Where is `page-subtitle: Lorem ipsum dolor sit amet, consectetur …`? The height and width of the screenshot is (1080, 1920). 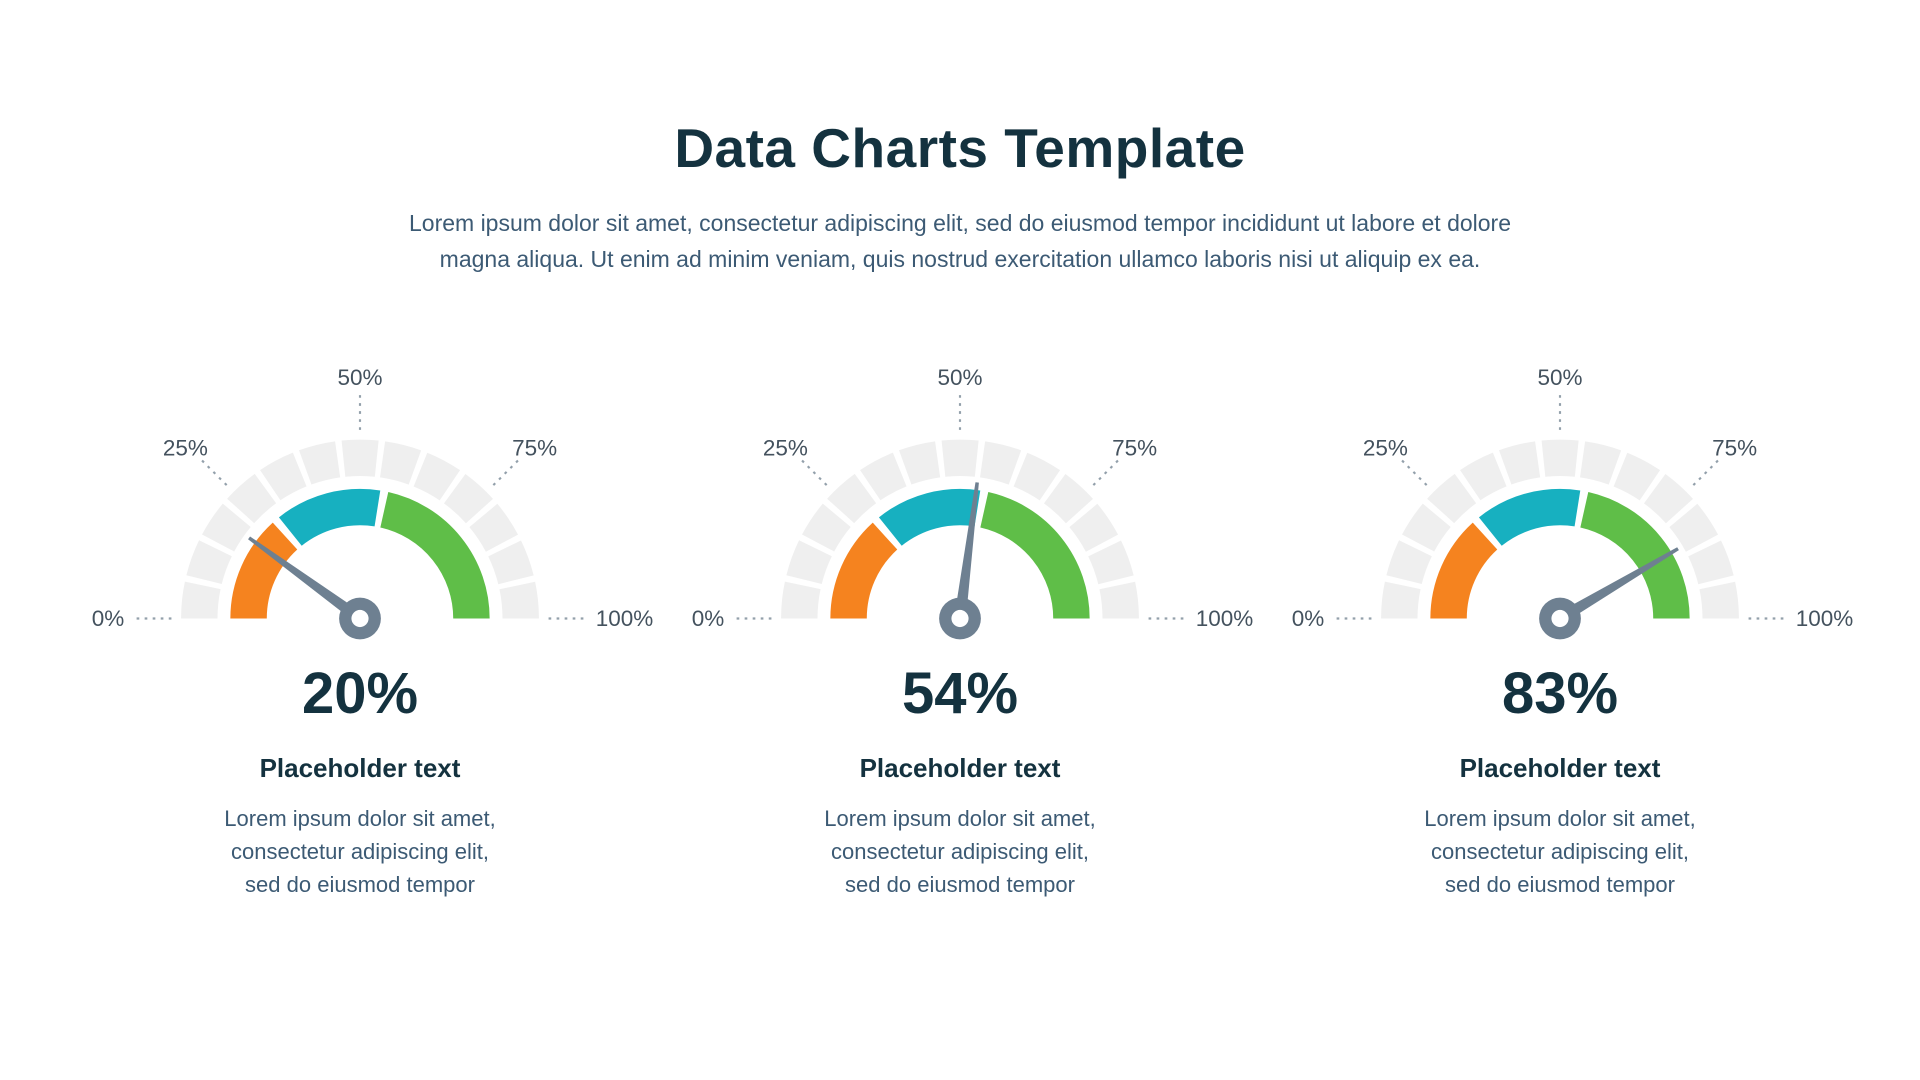 page-subtitle: Lorem ipsum dolor sit amet, consectetur … is located at coordinates (960, 241).